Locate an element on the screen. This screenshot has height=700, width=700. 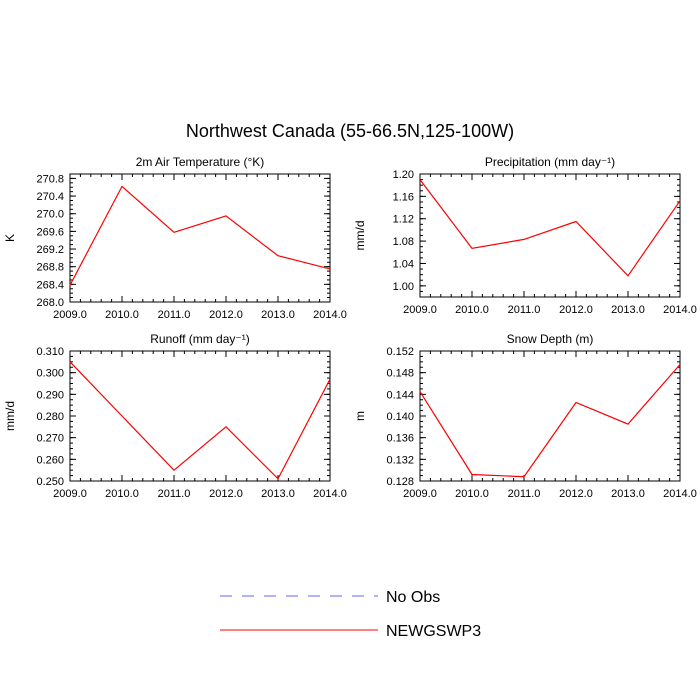
y-tick-label: 0.136 is located at coordinates (400, 439).